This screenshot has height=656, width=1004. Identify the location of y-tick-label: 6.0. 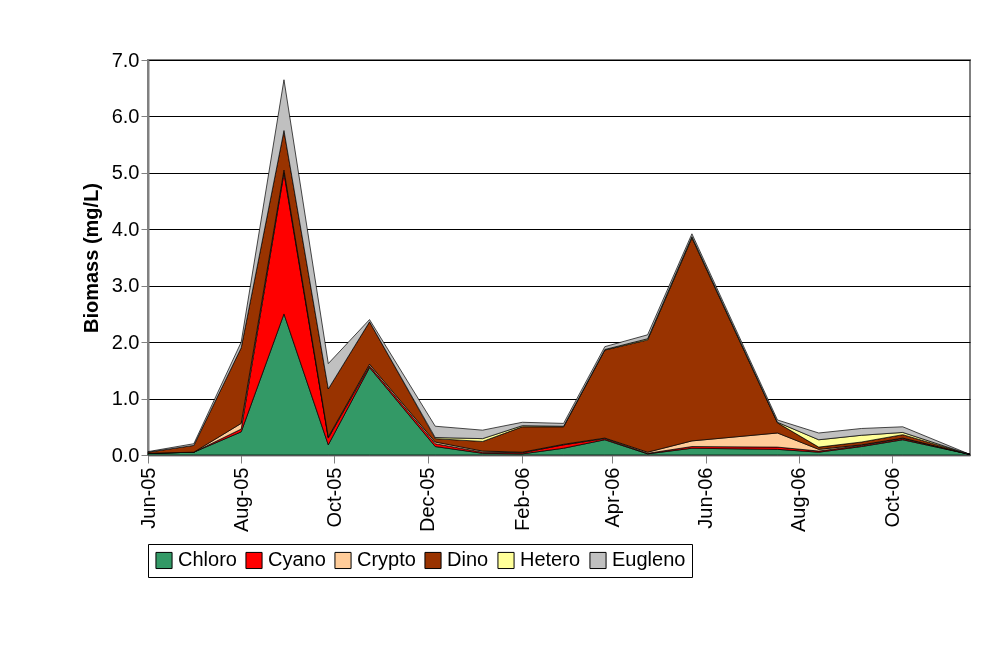
(125, 115).